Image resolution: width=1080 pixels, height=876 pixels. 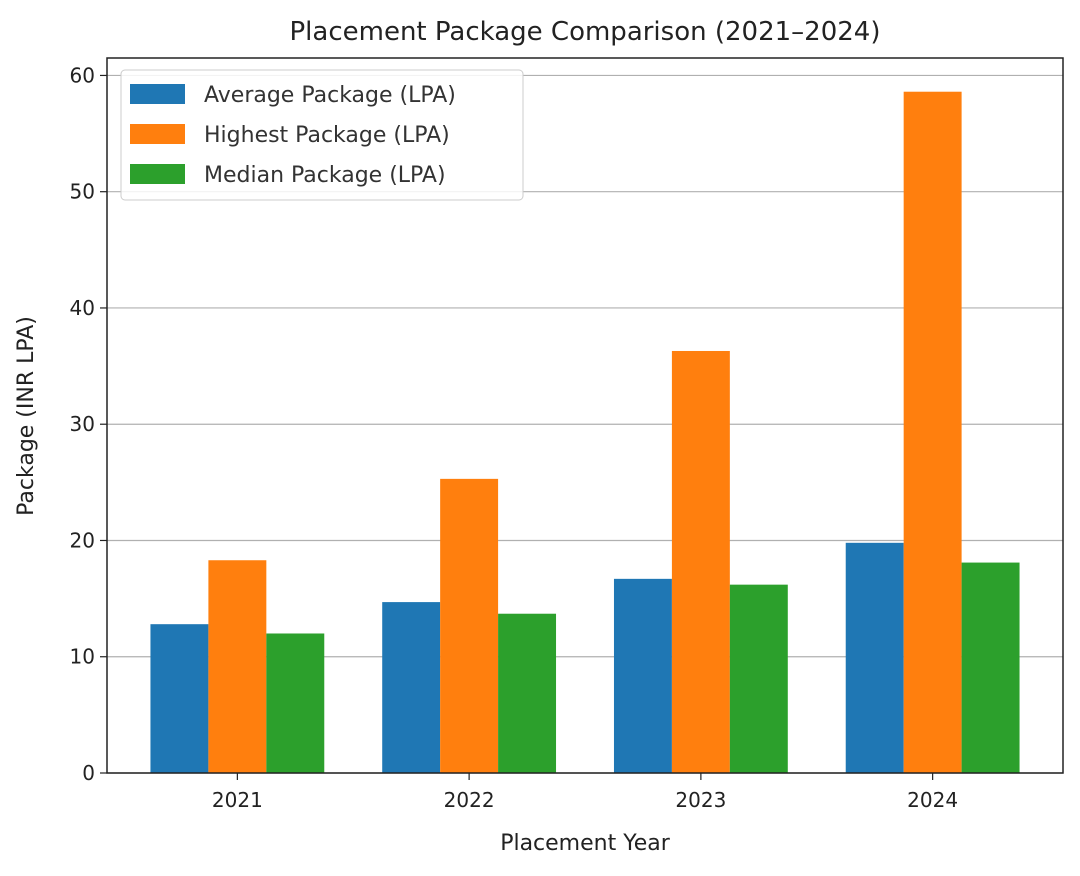 I want to click on y-tick-label: 30, so click(x=82, y=424).